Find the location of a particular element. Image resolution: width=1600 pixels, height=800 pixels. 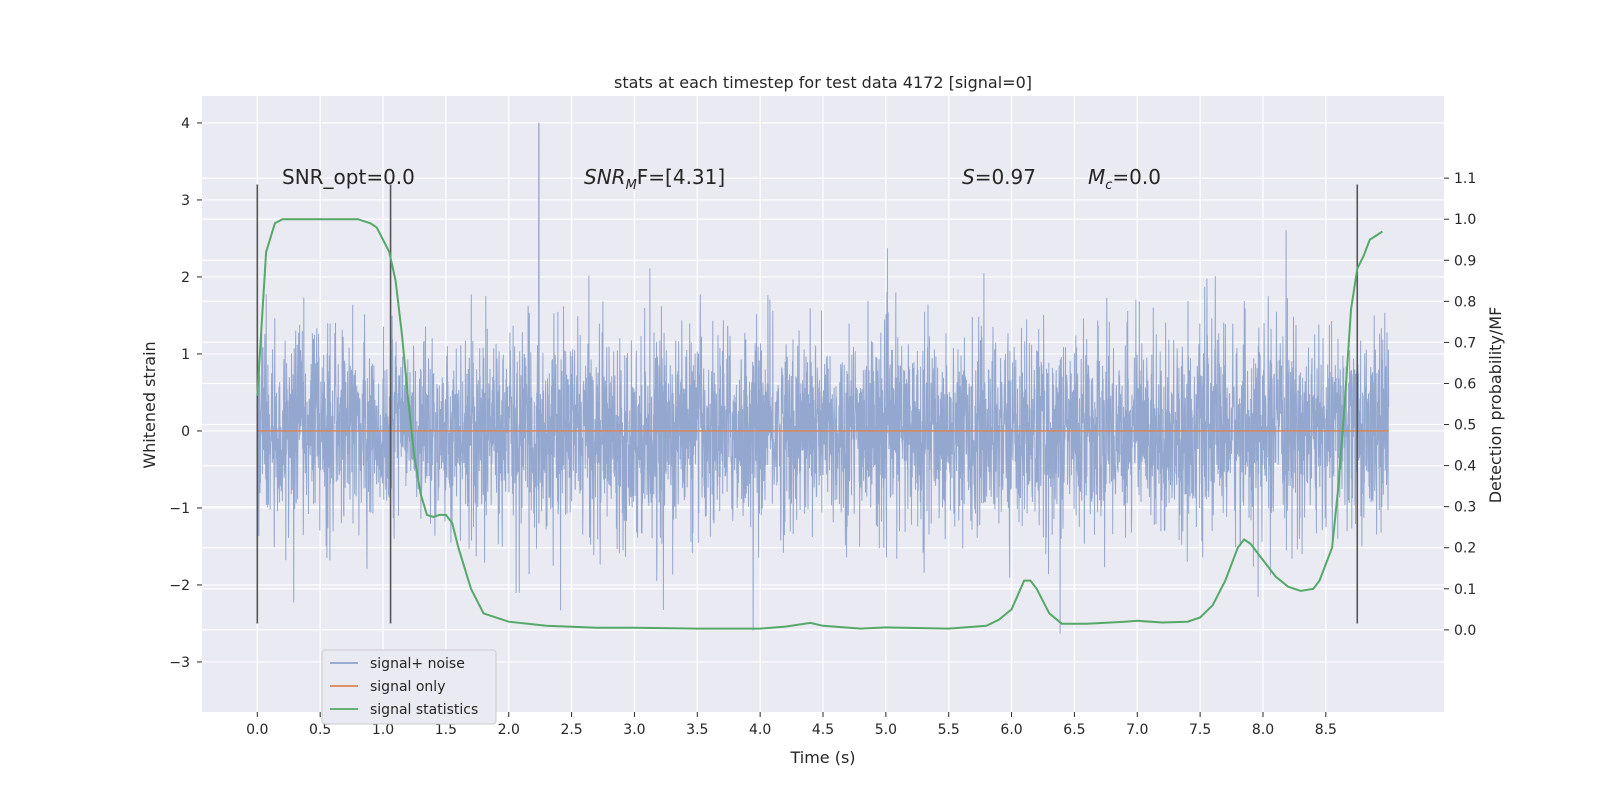

annotation-s: S=0.97 is located at coordinates (999, 177).